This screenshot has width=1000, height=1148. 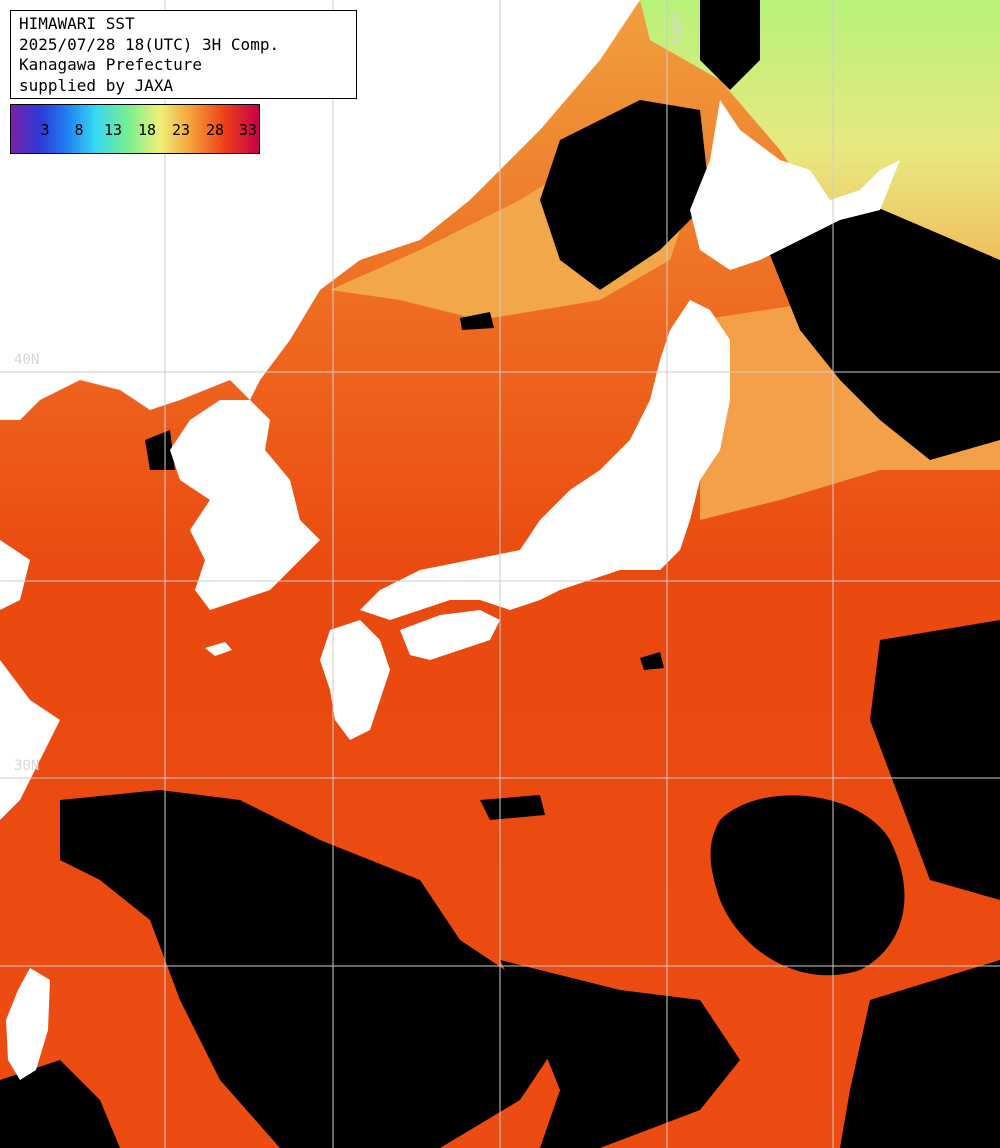 What do you see at coordinates (96, 85) in the screenshot?
I see `product-credit: supplied by JAXA` at bounding box center [96, 85].